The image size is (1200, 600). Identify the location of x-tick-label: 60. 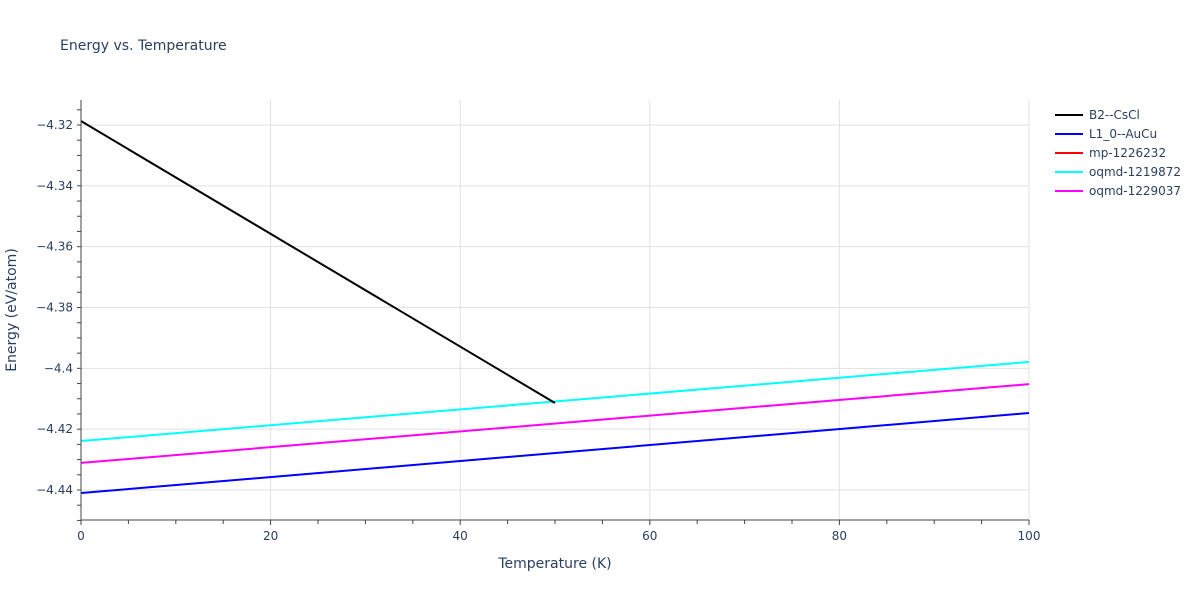
(649, 536).